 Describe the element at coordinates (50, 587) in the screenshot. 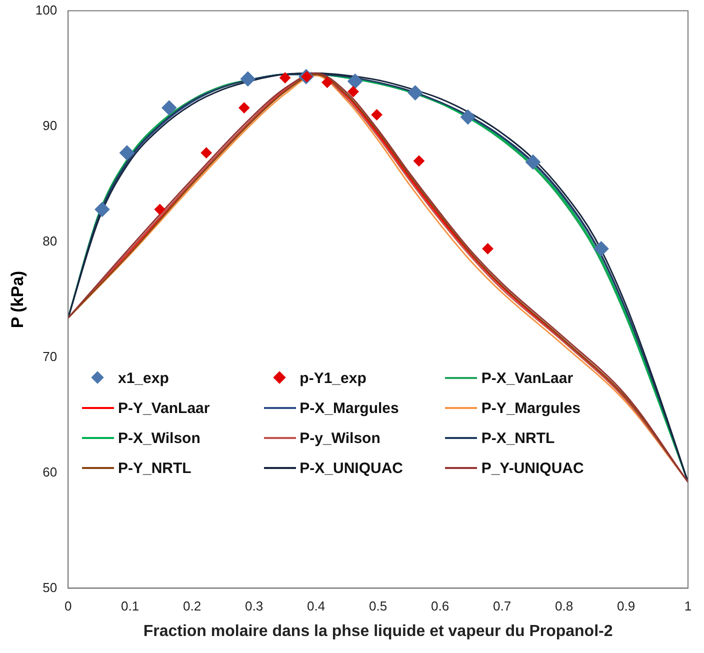

I see `y-tick-label: 50` at that location.